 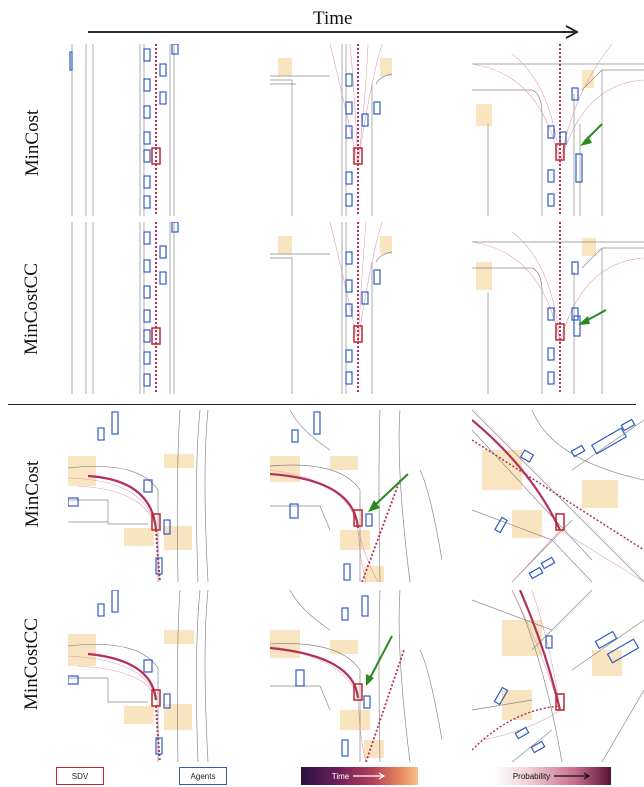 I want to click on legend-time-label: Time, so click(x=340, y=776).